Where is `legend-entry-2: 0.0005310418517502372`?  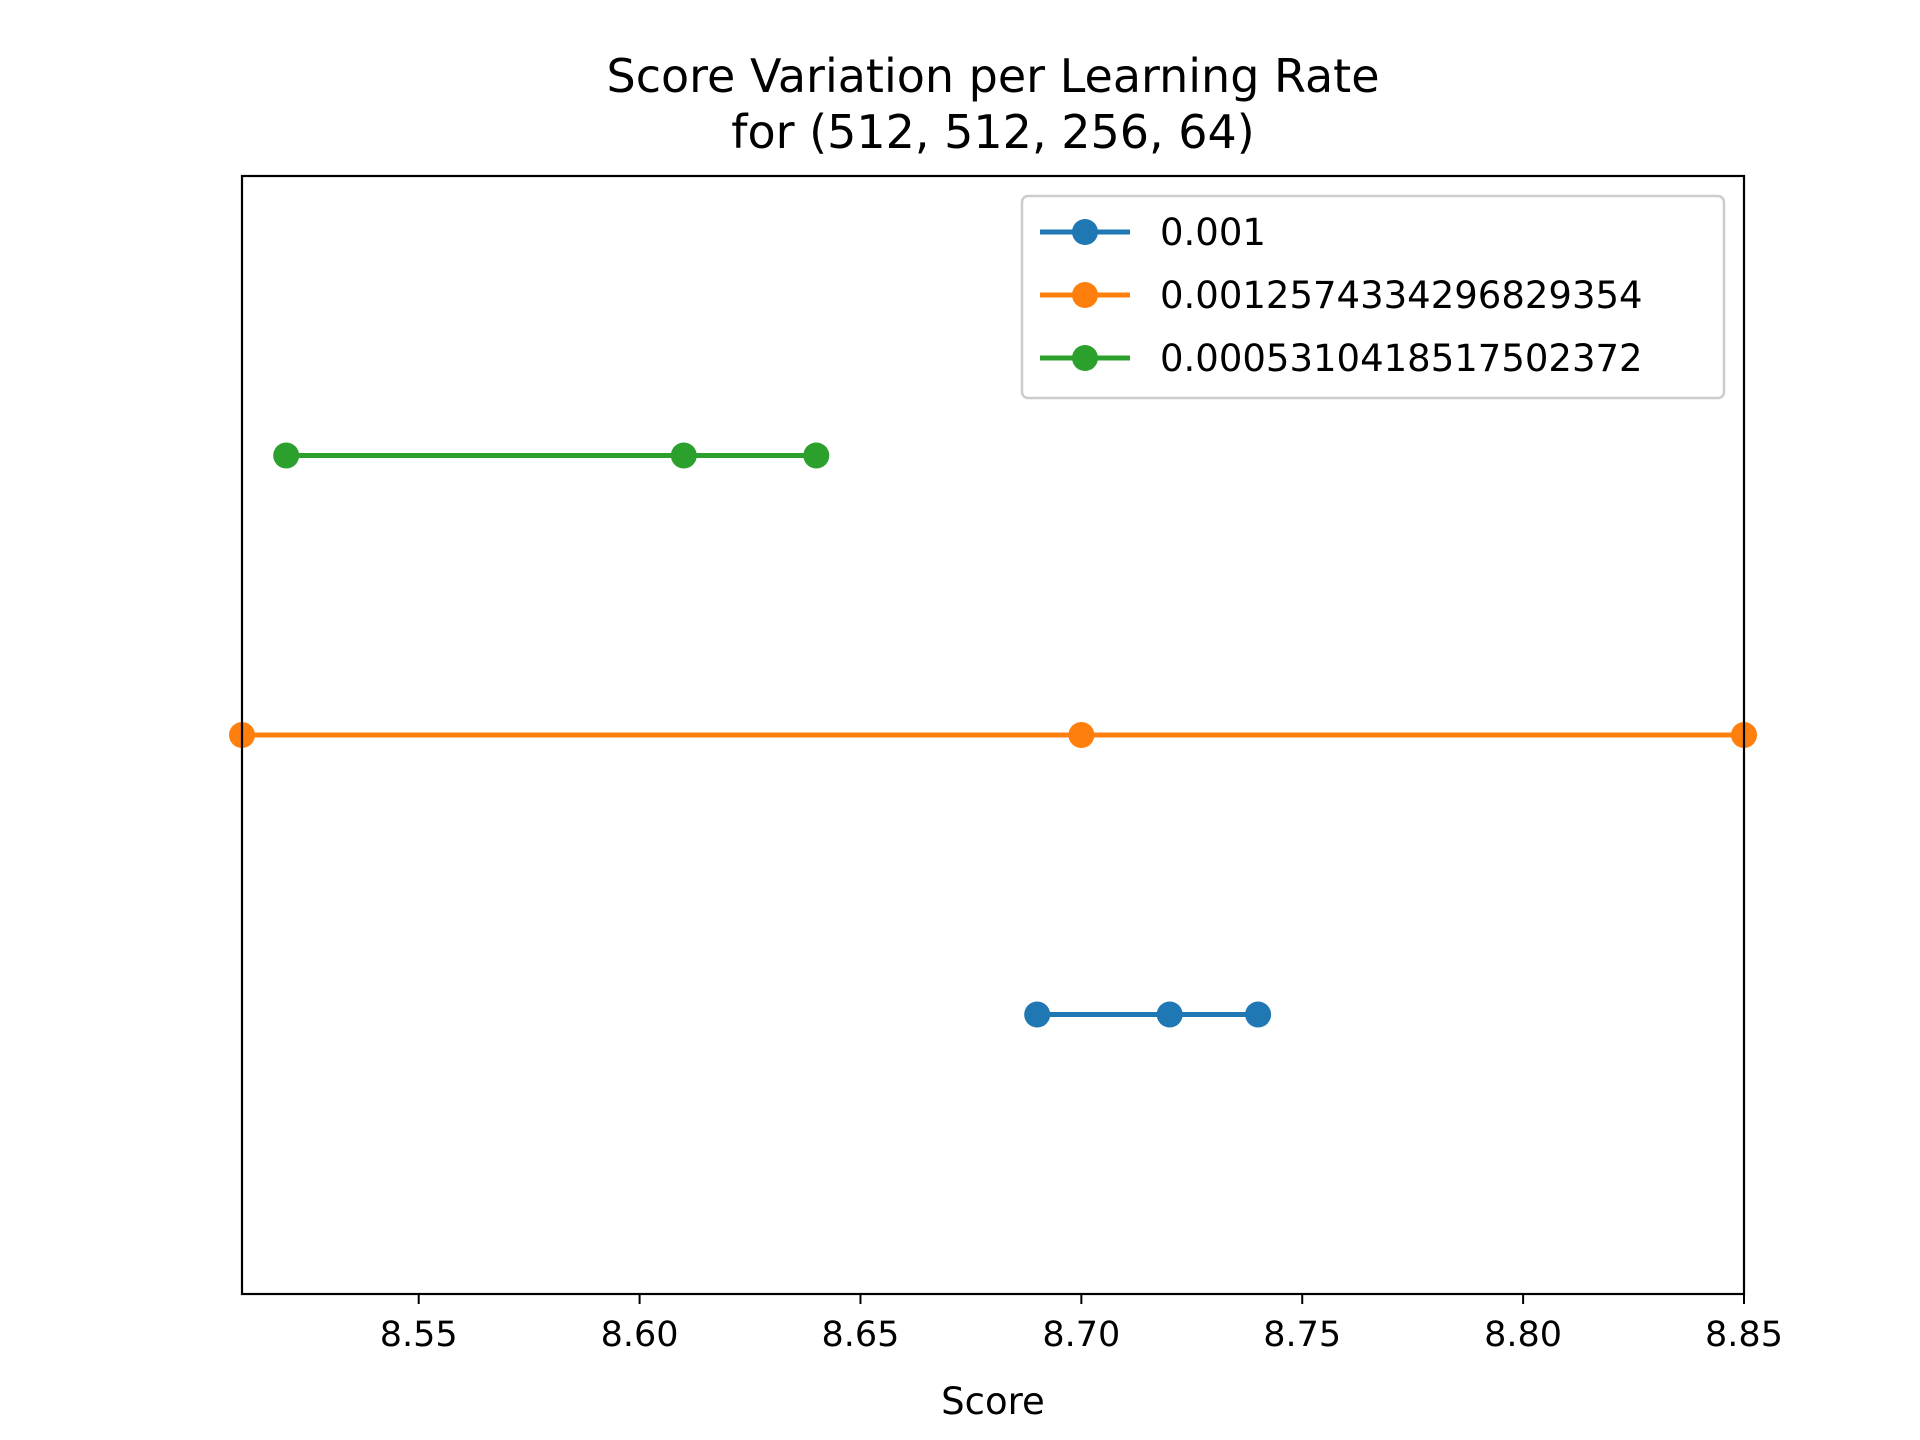 legend-entry-2: 0.0005310418517502372 is located at coordinates (1341, 358).